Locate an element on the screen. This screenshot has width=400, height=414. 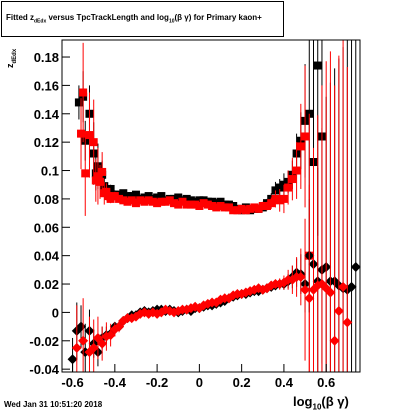
y-tick-label: 0.16 is located at coordinates (46, 85).